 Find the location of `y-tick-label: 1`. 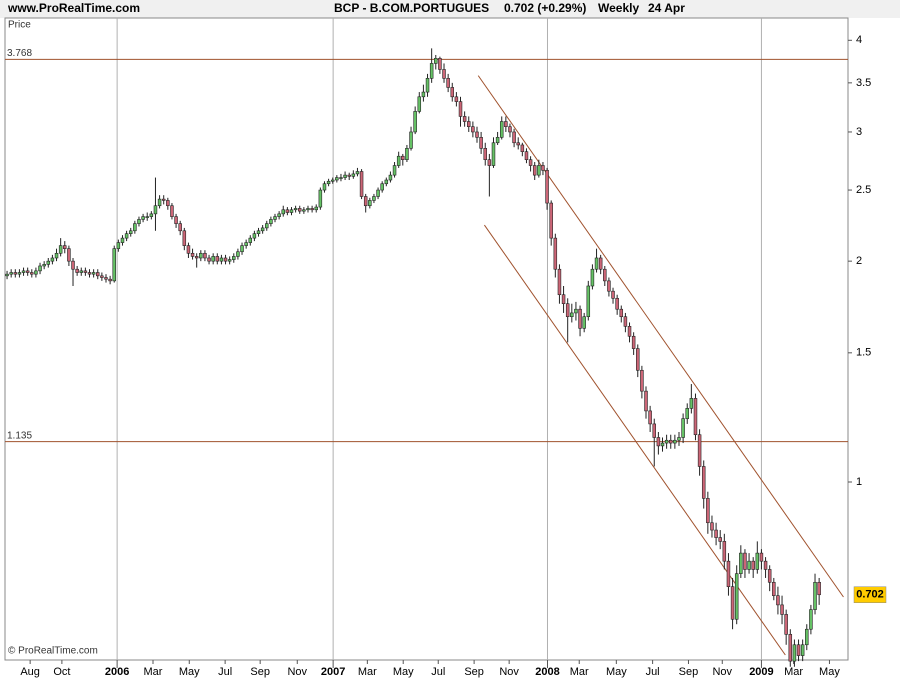

y-tick-label: 1 is located at coordinates (859, 482).